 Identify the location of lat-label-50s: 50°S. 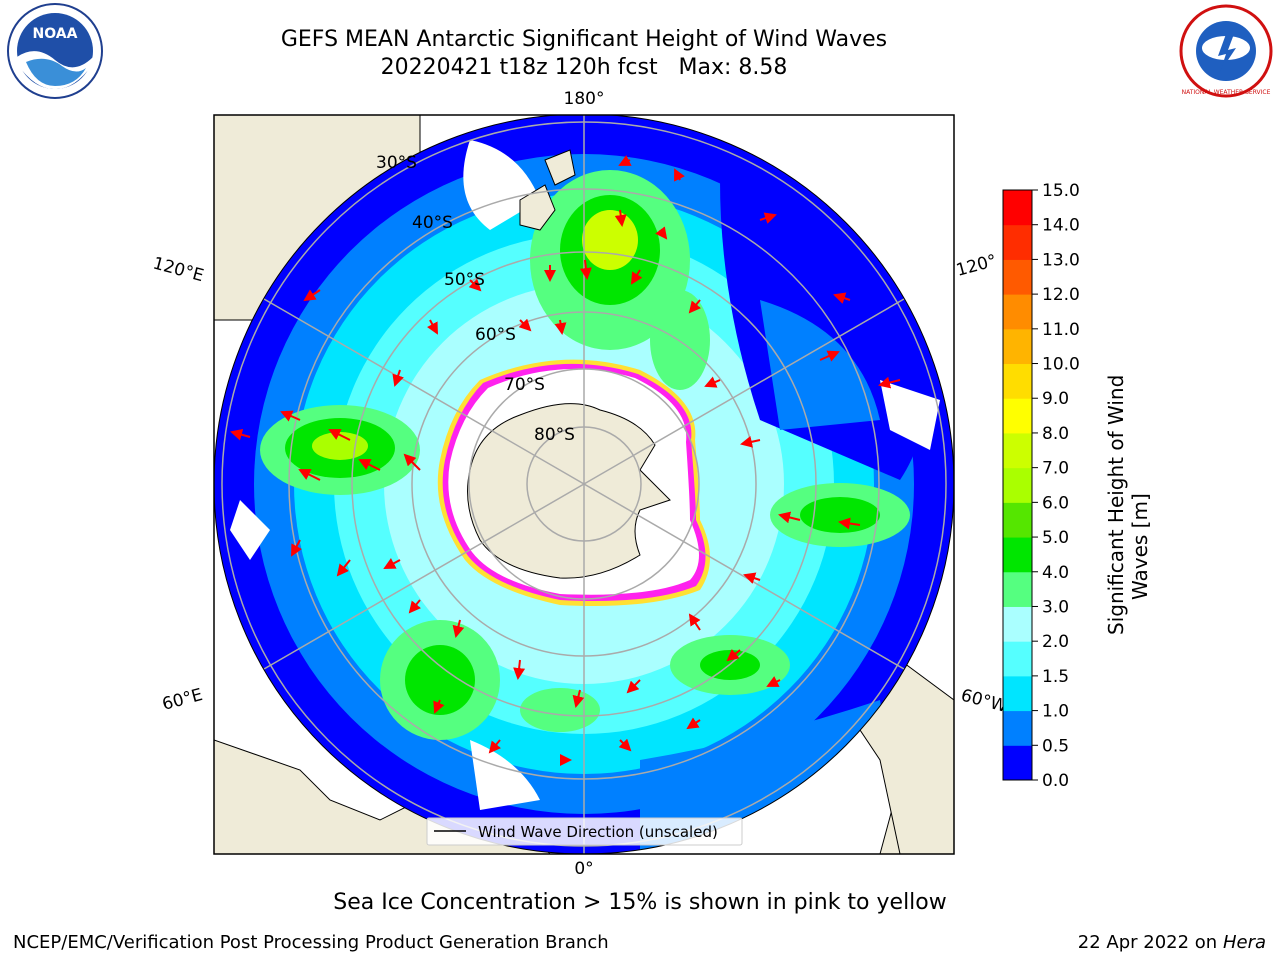
(464, 280).